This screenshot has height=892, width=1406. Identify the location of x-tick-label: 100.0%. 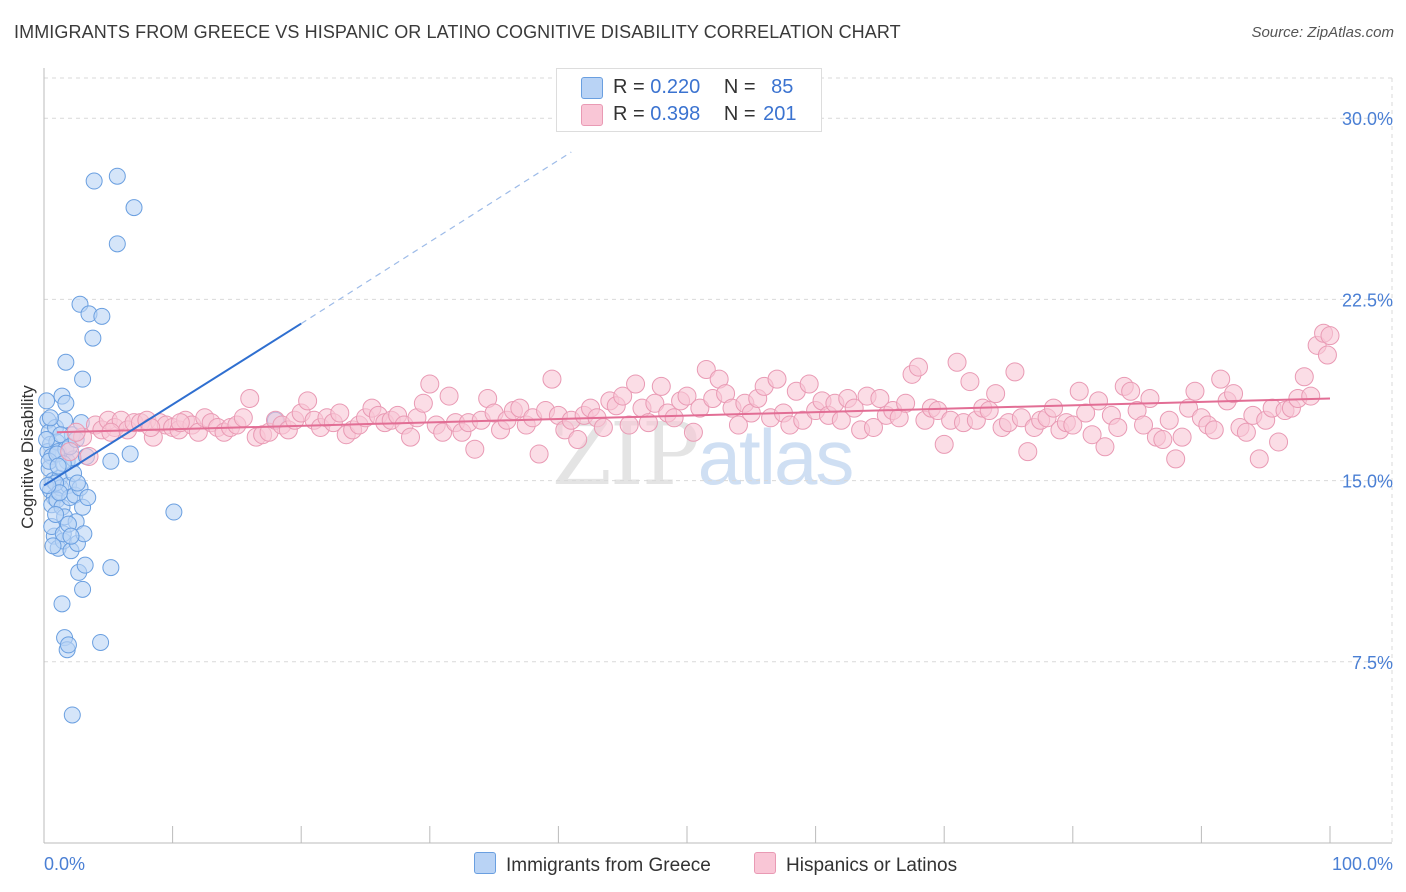
(1362, 864).